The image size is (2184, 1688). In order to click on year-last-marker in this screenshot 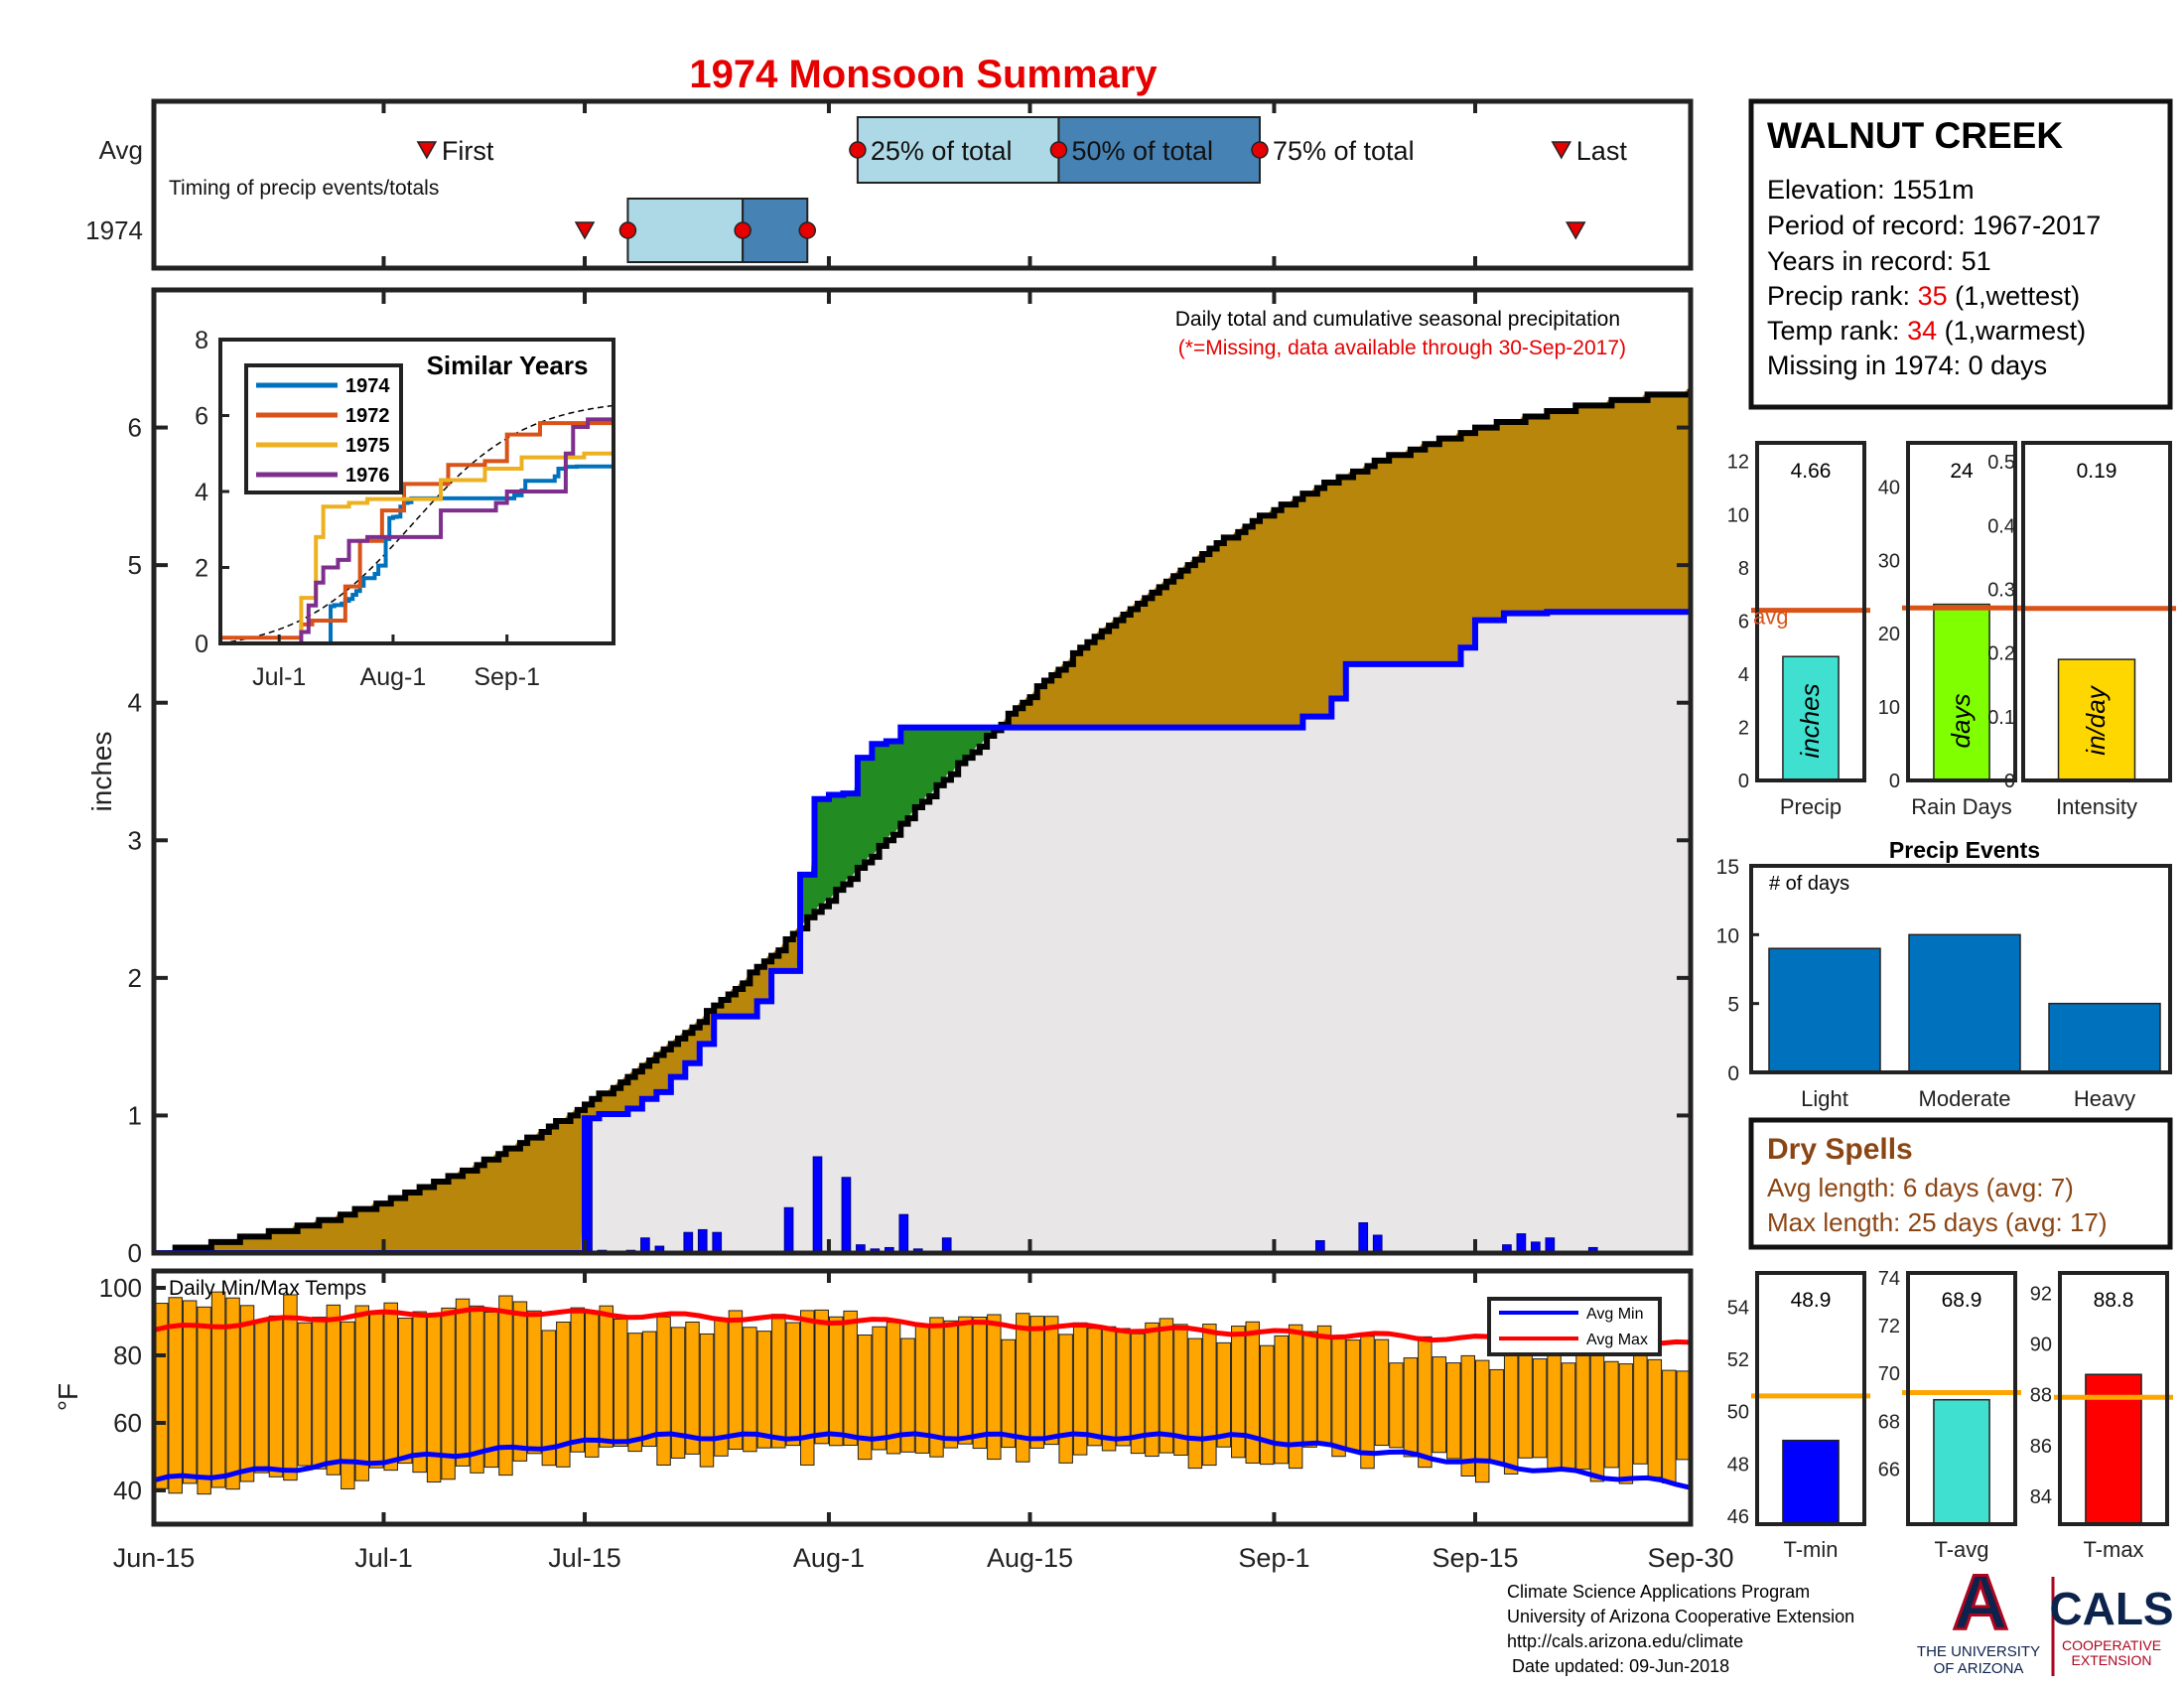, I will do `click(1575, 230)`.